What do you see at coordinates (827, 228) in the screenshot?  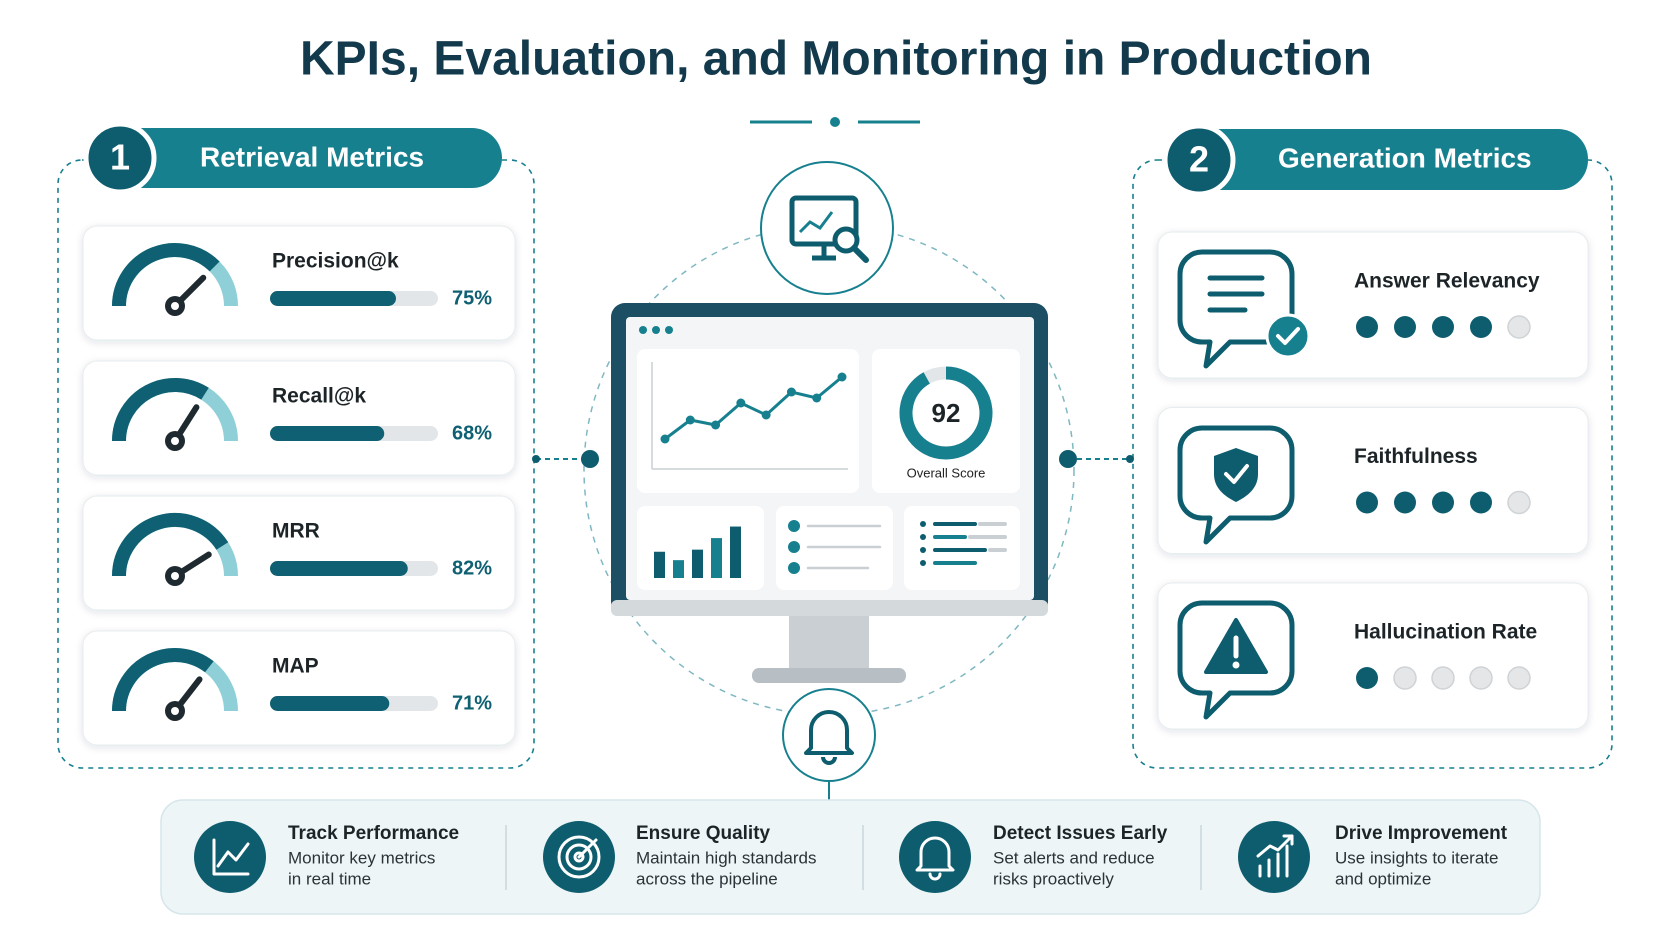 I see `monitor-icon` at bounding box center [827, 228].